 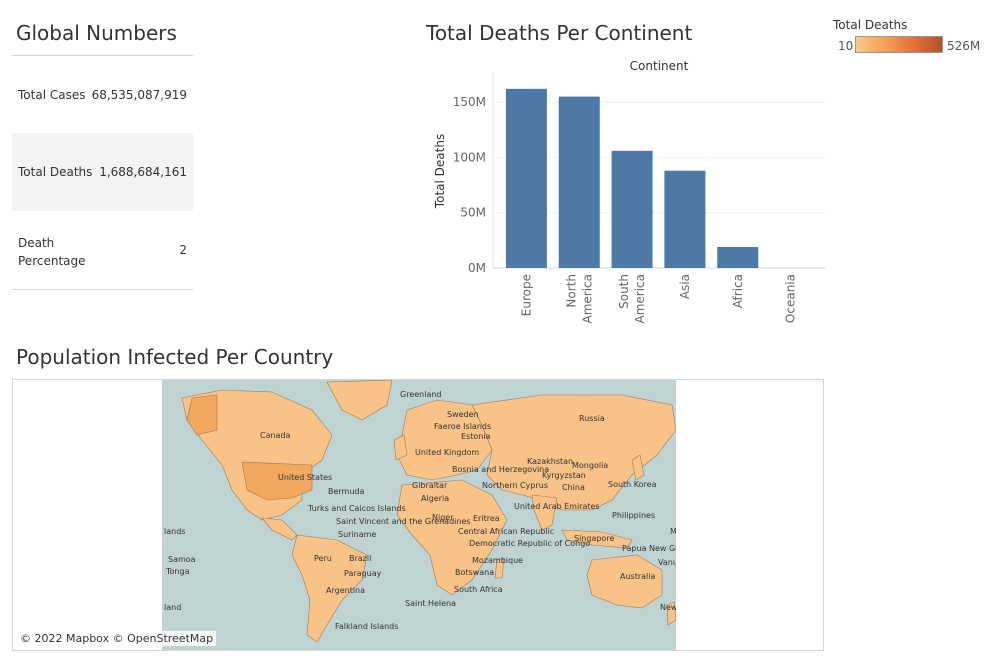 What do you see at coordinates (182, 559) in the screenshot?
I see `map-country-label: Samoa` at bounding box center [182, 559].